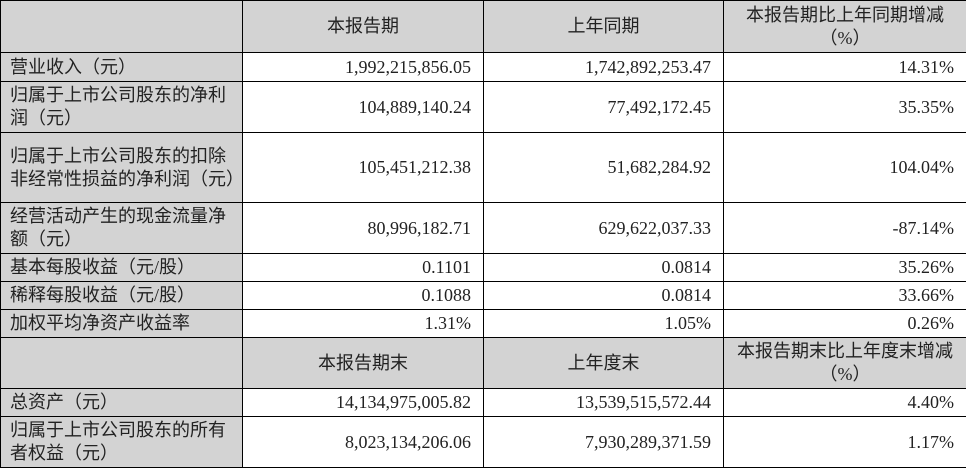 The height and width of the screenshot is (468, 966). What do you see at coordinates (363, 67) in the screenshot?
I see `revenue-current-value: 1,992,215,856.05` at bounding box center [363, 67].